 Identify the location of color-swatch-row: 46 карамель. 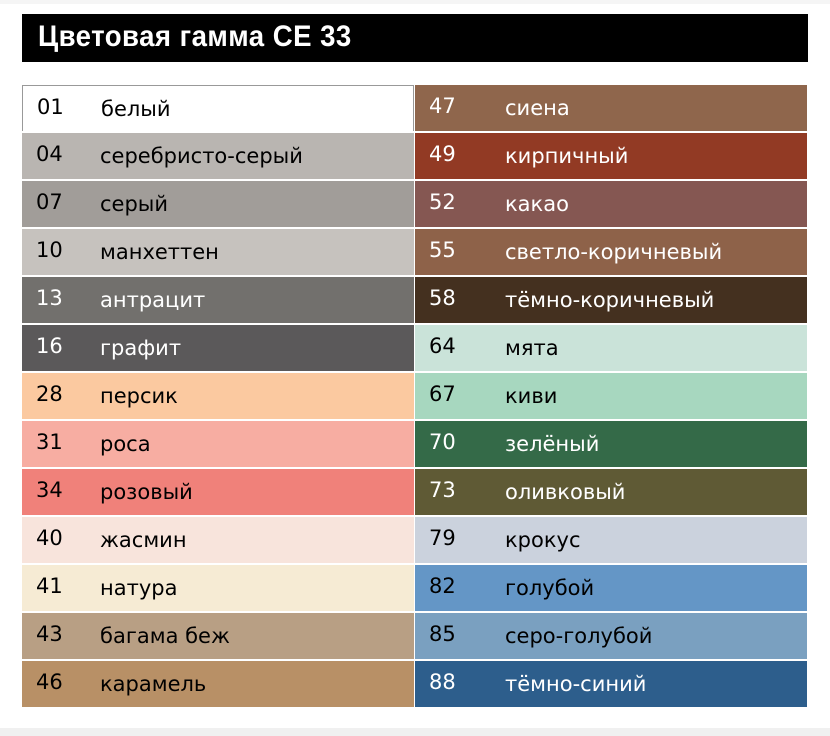
(218, 684).